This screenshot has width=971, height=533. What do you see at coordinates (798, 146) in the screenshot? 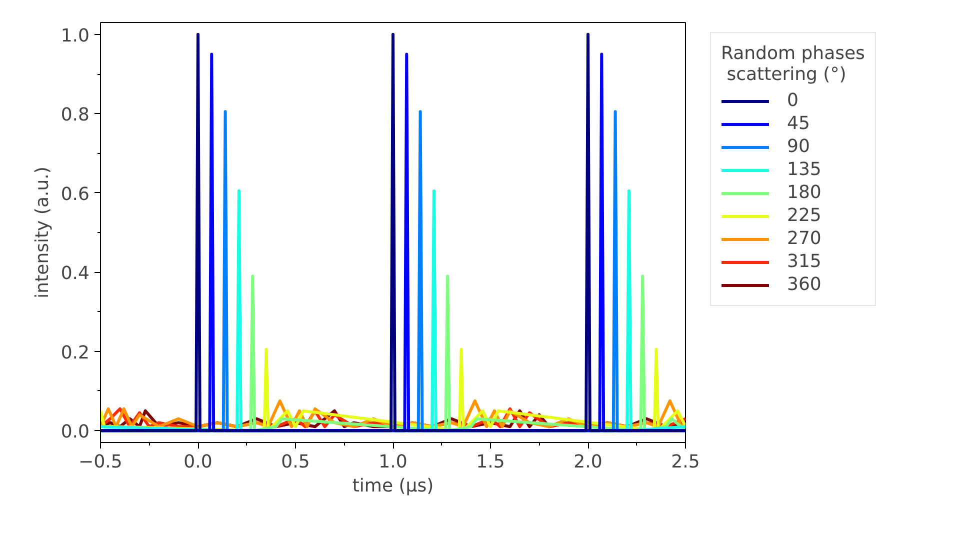
I see `legend-label: 90` at bounding box center [798, 146].